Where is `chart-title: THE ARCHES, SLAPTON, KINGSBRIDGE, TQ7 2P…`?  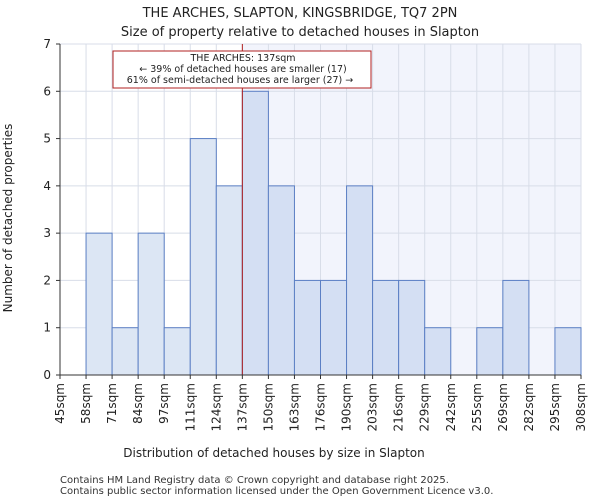 chart-title: THE ARCHES, SLAPTON, KINGSBRIDGE, TQ7 2P… is located at coordinates (300, 13).